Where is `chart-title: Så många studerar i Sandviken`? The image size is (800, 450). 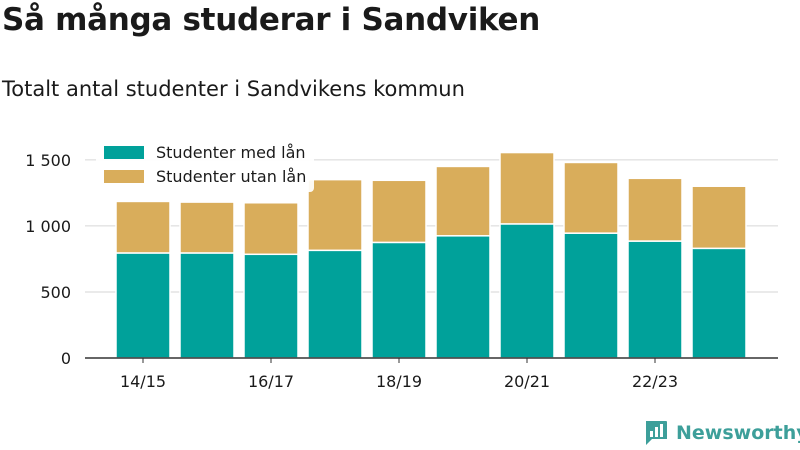
chart-title: Så många studerar i Sandviken is located at coordinates (271, 20).